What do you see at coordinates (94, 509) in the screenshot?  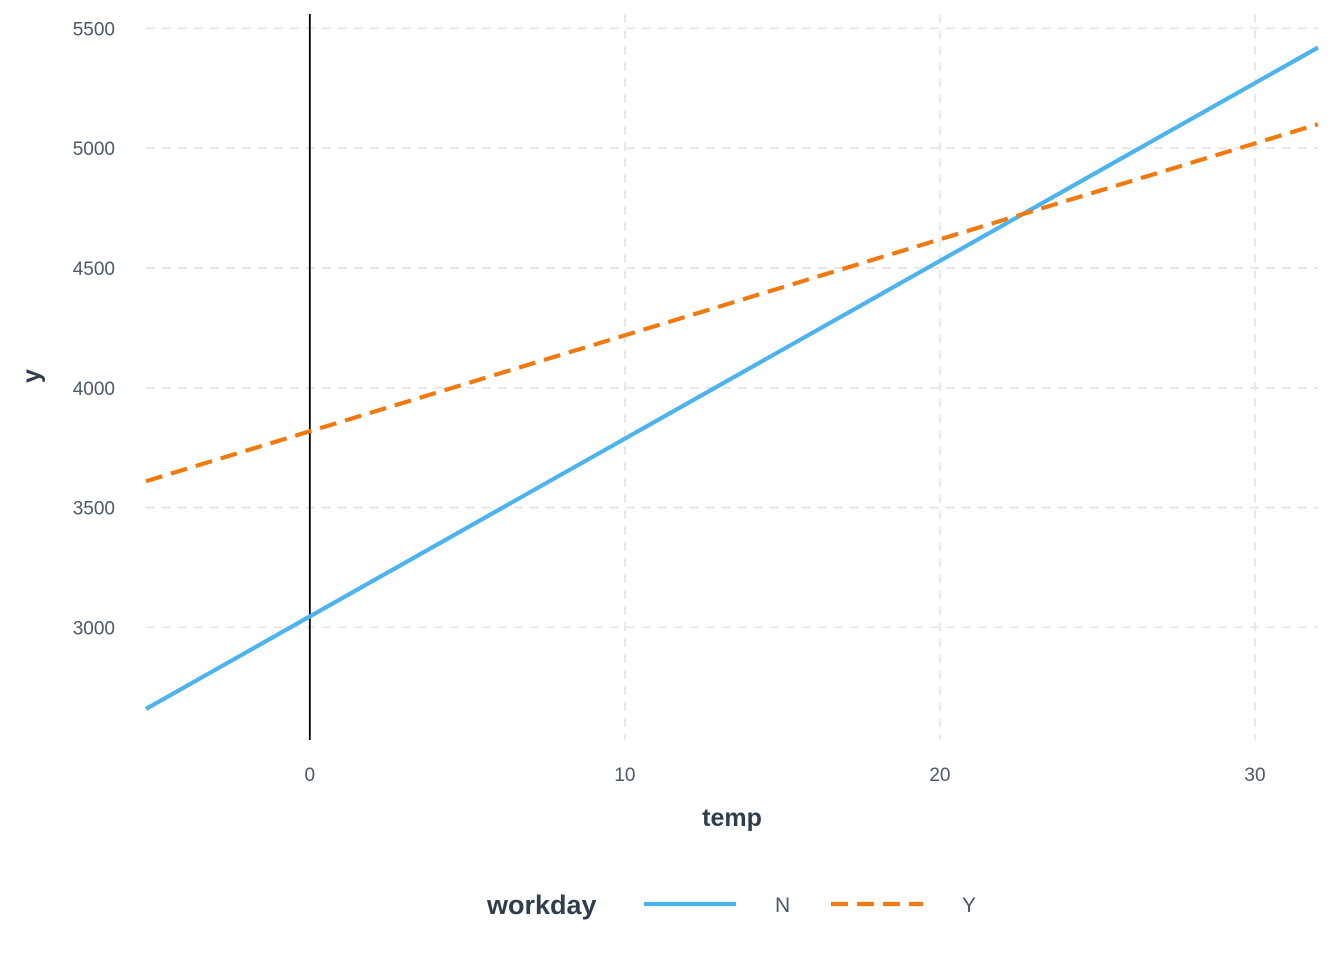 I see `y-tick-label: 3500` at bounding box center [94, 509].